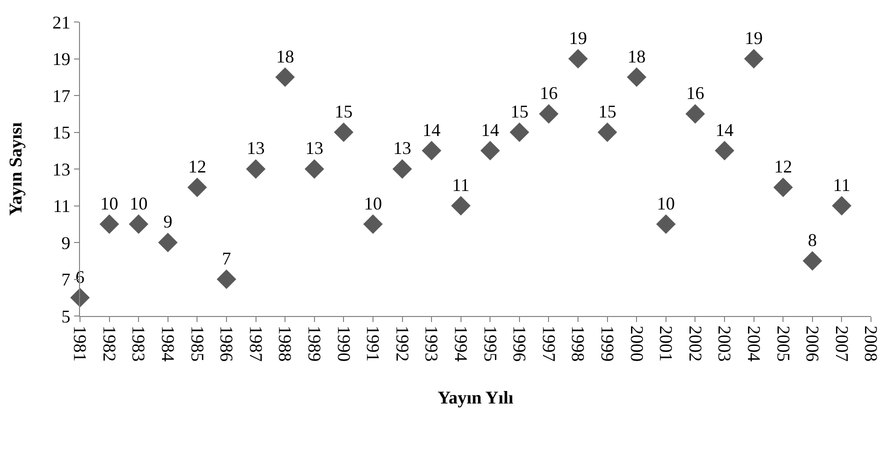 The width and height of the screenshot is (893, 454). Describe the element at coordinates (16, 169) in the screenshot. I see `y-axis-title: Yayın Sayısı` at that location.